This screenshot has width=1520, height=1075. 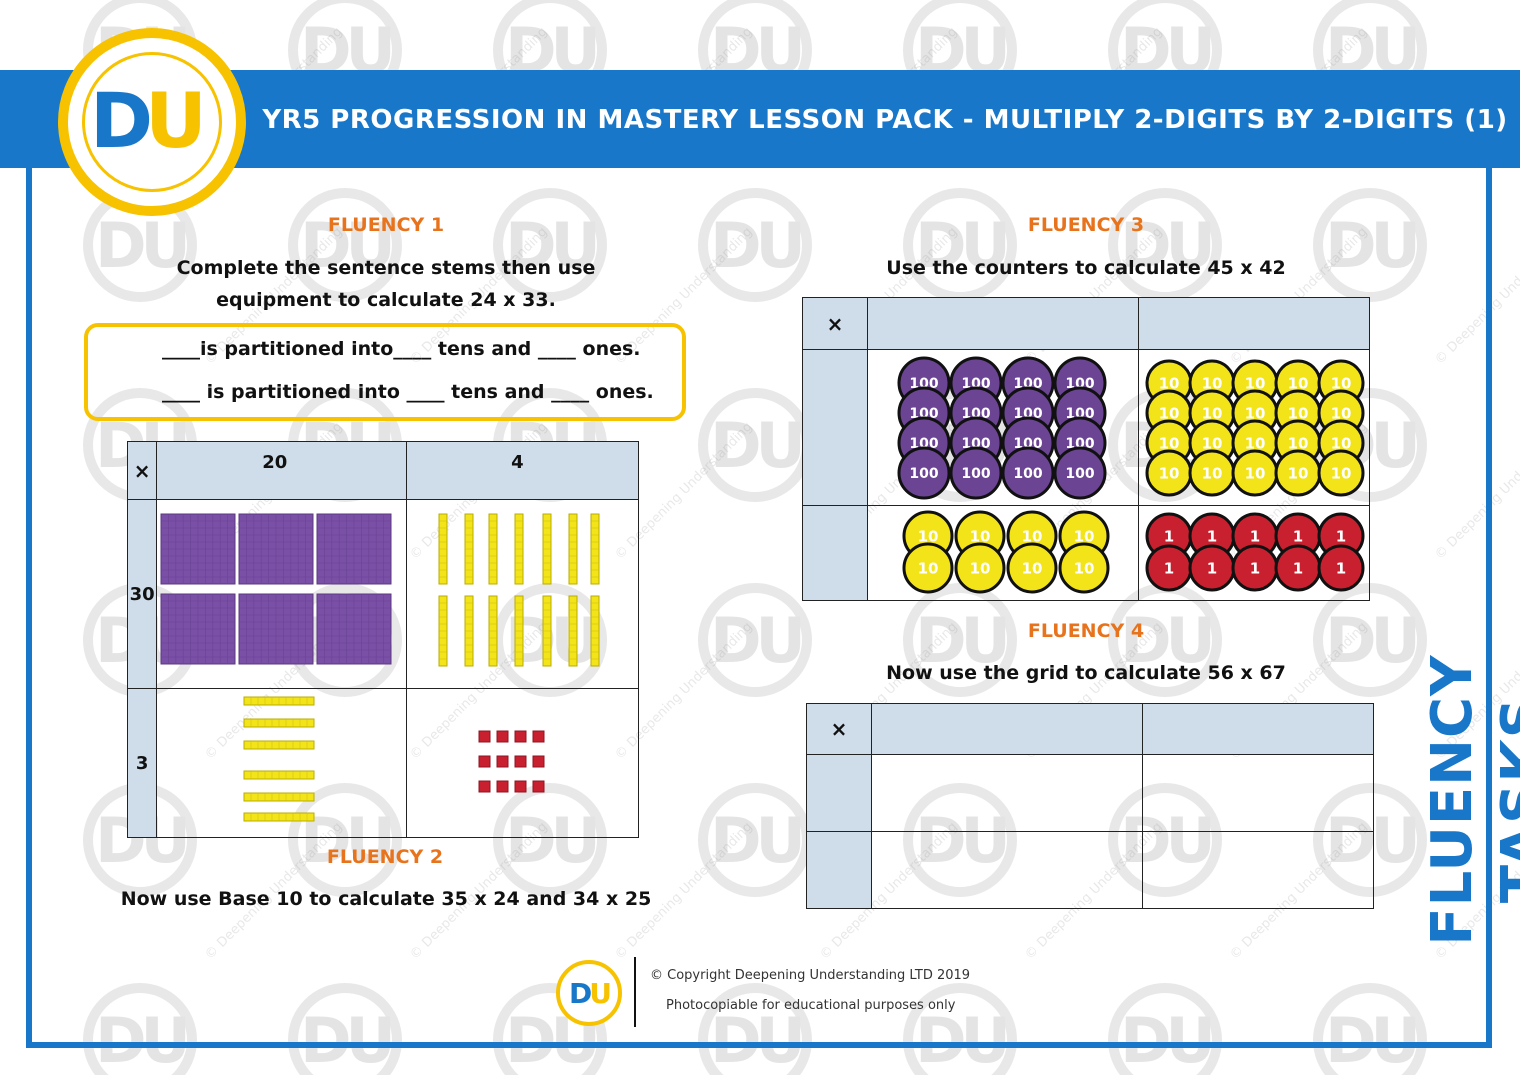 I want to click on grid-col-header-20: 20, so click(x=282, y=470).